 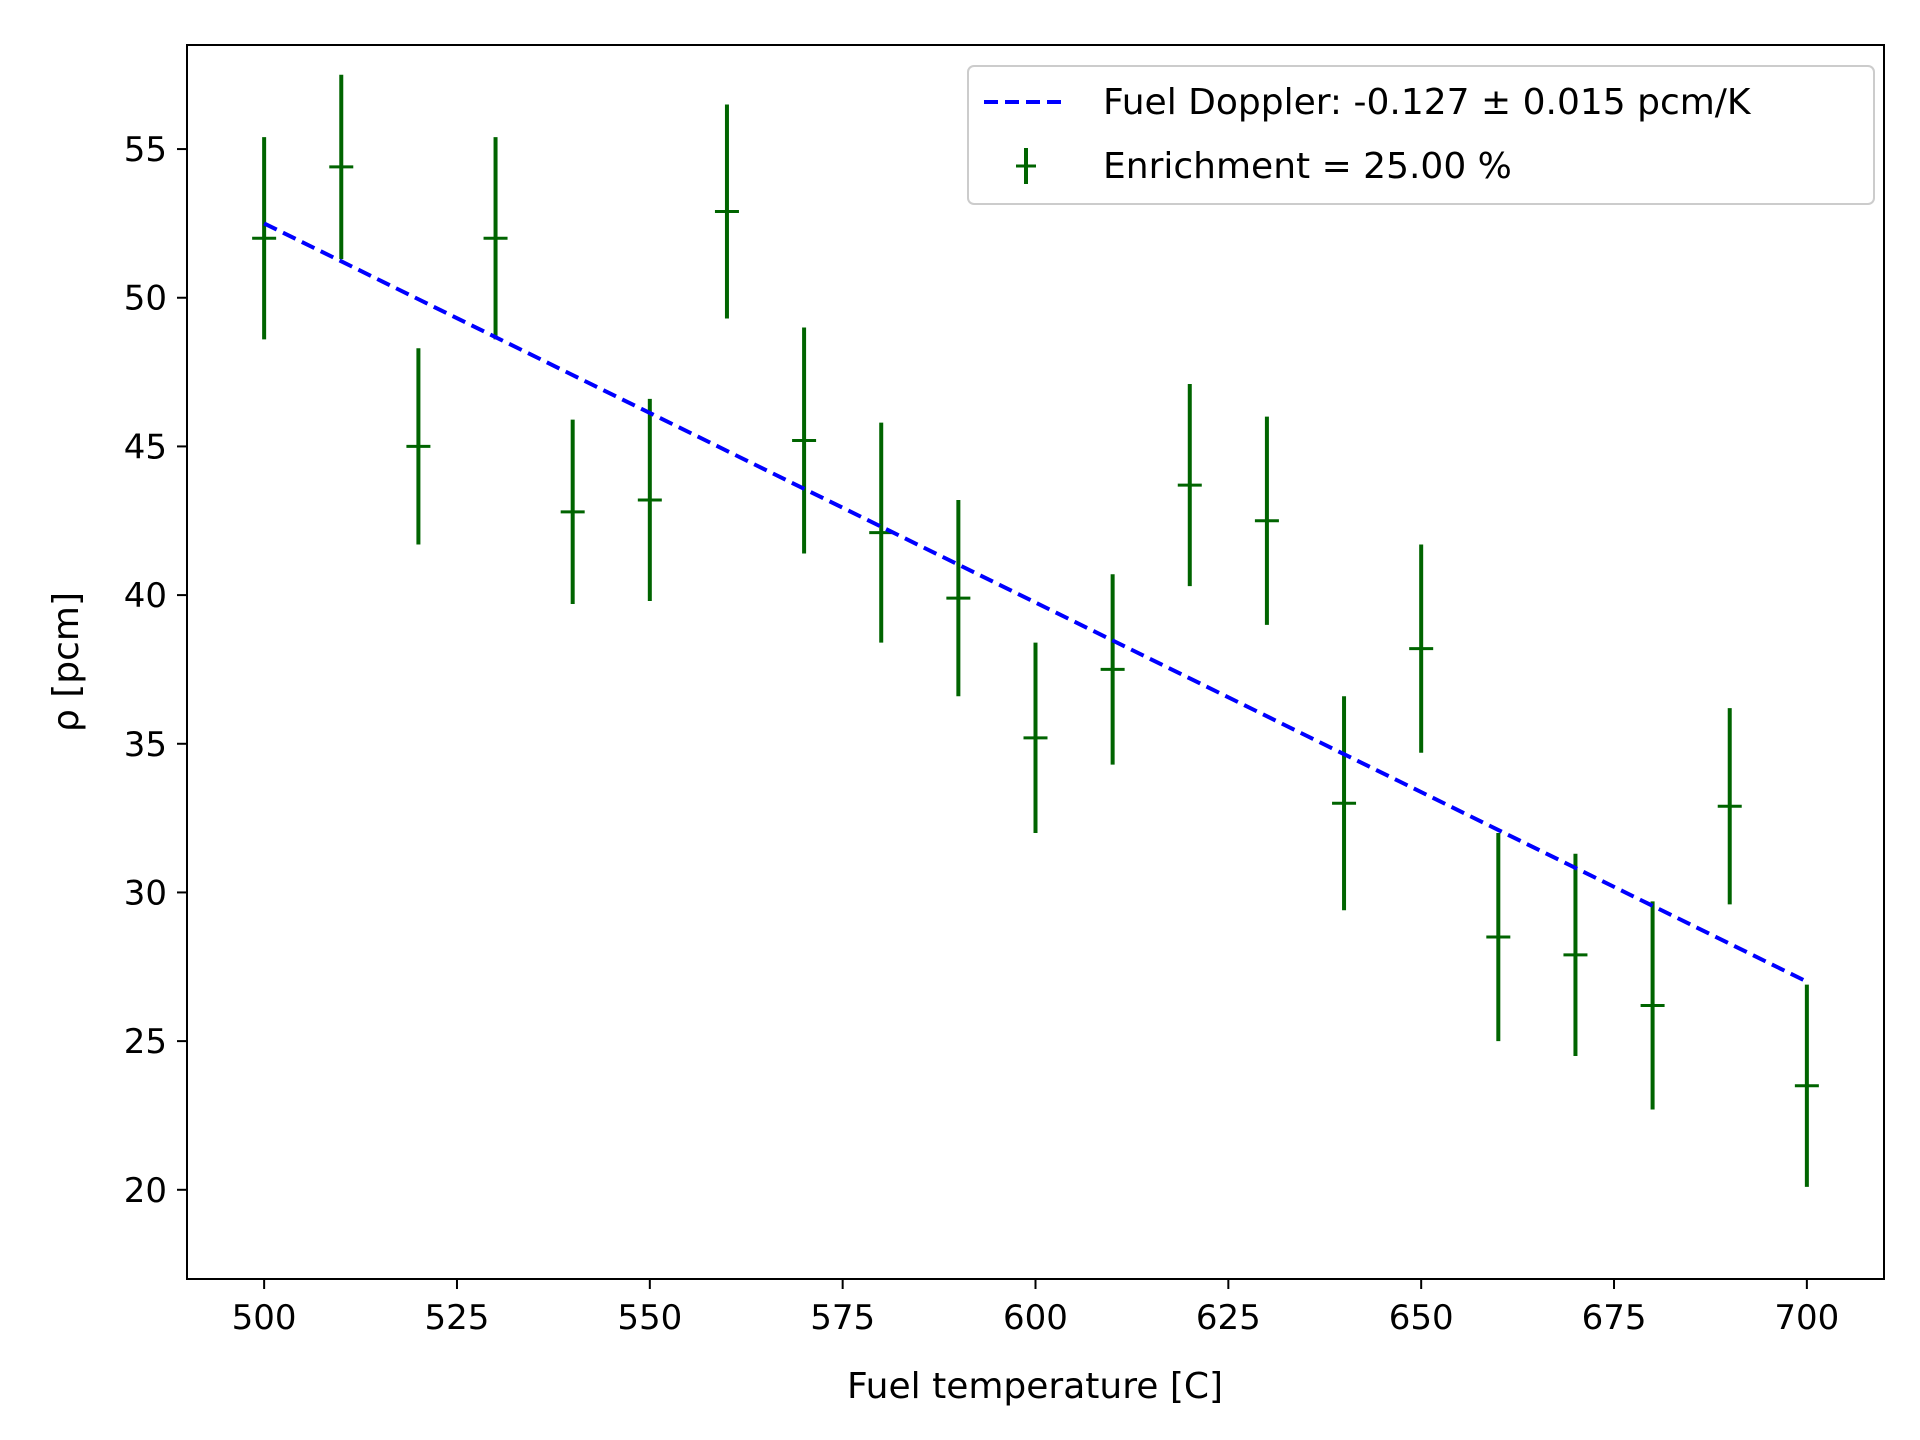 I want to click on x-tick-label: 500, so click(x=264, y=1318).